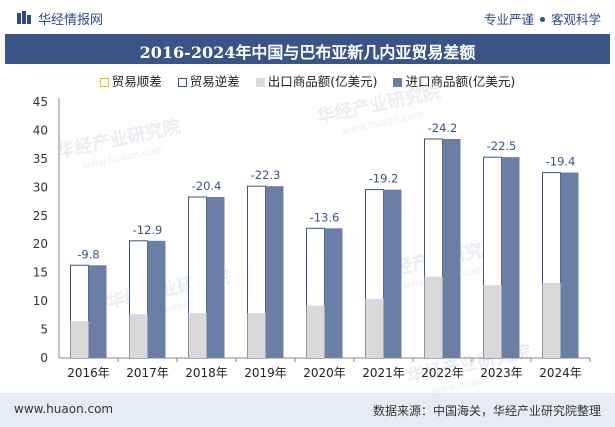 Image resolution: width=615 pixels, height=427 pixels. What do you see at coordinates (501, 373) in the screenshot?
I see `x-tick-label: 2023年` at bounding box center [501, 373].